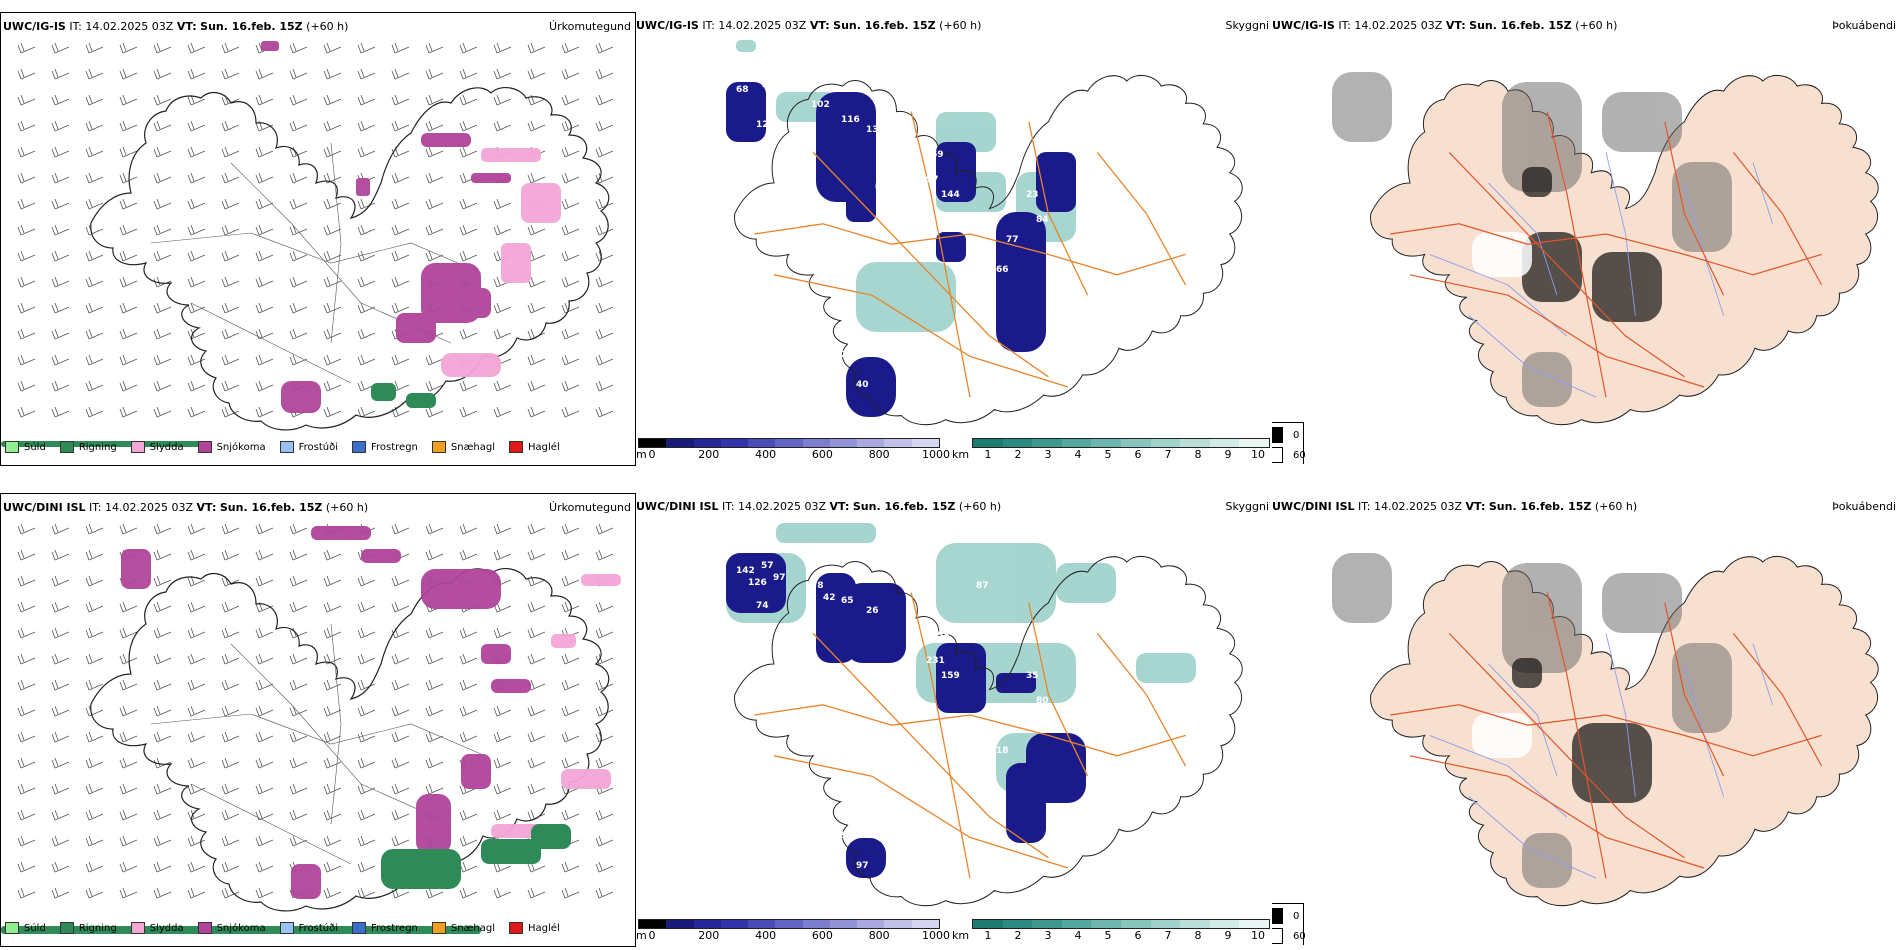 Image resolution: width=1900 pixels, height=950 pixels. What do you see at coordinates (1042, 701) in the screenshot?
I see `map-value-label: 80` at bounding box center [1042, 701].